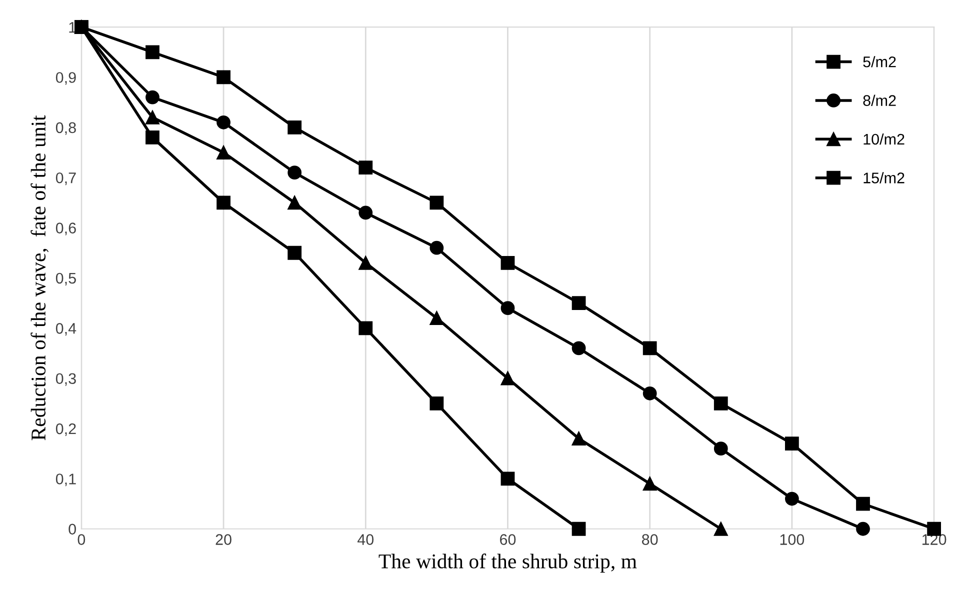 Image resolution: width=958 pixels, height=601 pixels. I want to click on legend-label: 15/m2, so click(884, 178).